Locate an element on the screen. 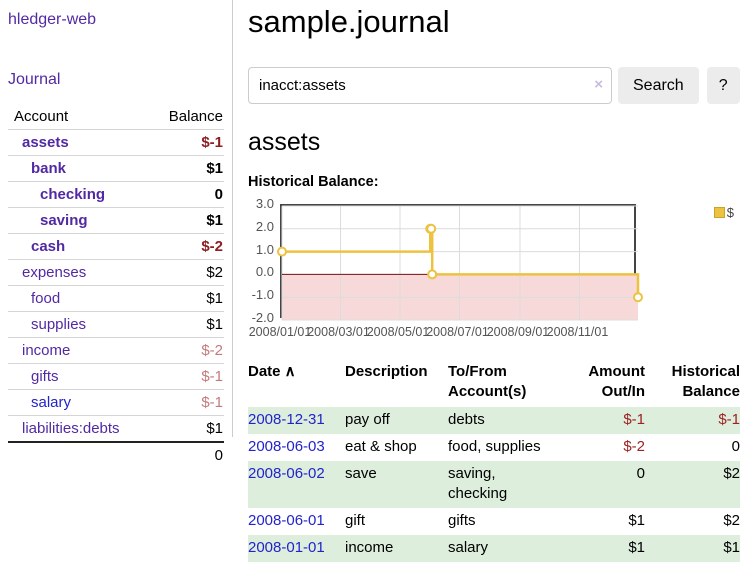 The image size is (742, 582). search-form: × Search ? is located at coordinates (494, 85).